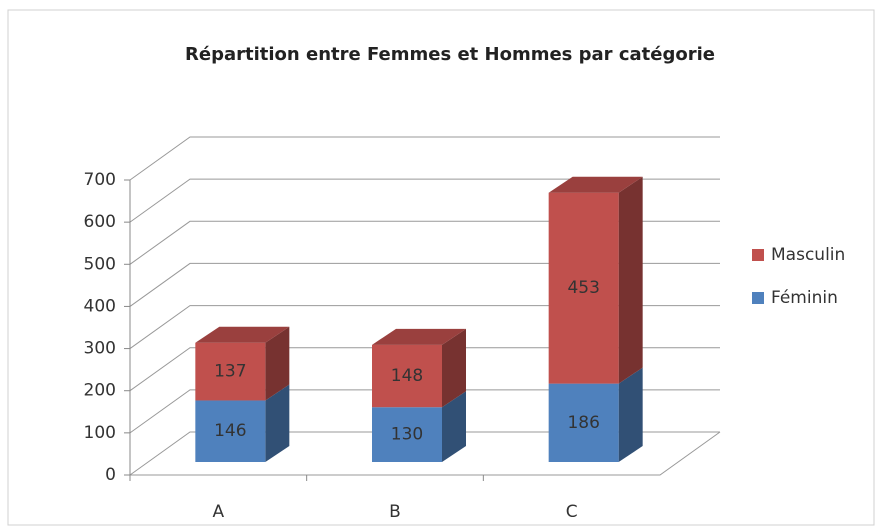 Image resolution: width=878 pixels, height=529 pixels. What do you see at coordinates (219, 512) in the screenshot?
I see `x-tick-label: A` at bounding box center [219, 512].